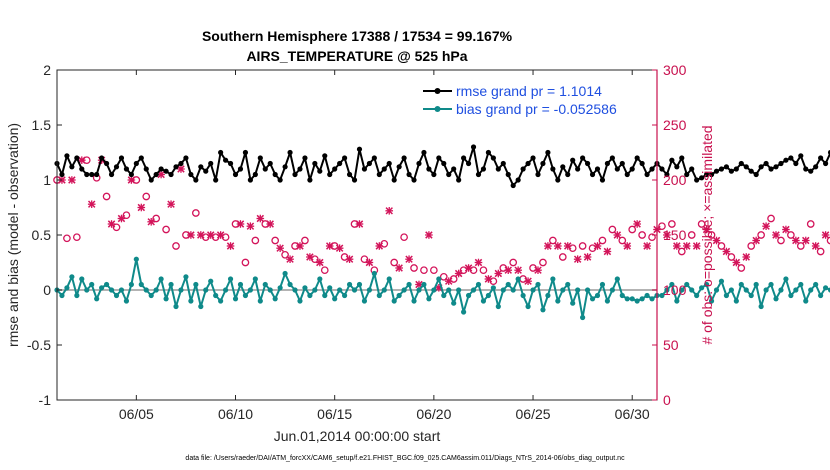 This screenshot has width=830, height=470. Describe the element at coordinates (44, 235) in the screenshot. I see `y-axis-left: -1 -0.5 0 0.5 1 1.5 2` at that location.